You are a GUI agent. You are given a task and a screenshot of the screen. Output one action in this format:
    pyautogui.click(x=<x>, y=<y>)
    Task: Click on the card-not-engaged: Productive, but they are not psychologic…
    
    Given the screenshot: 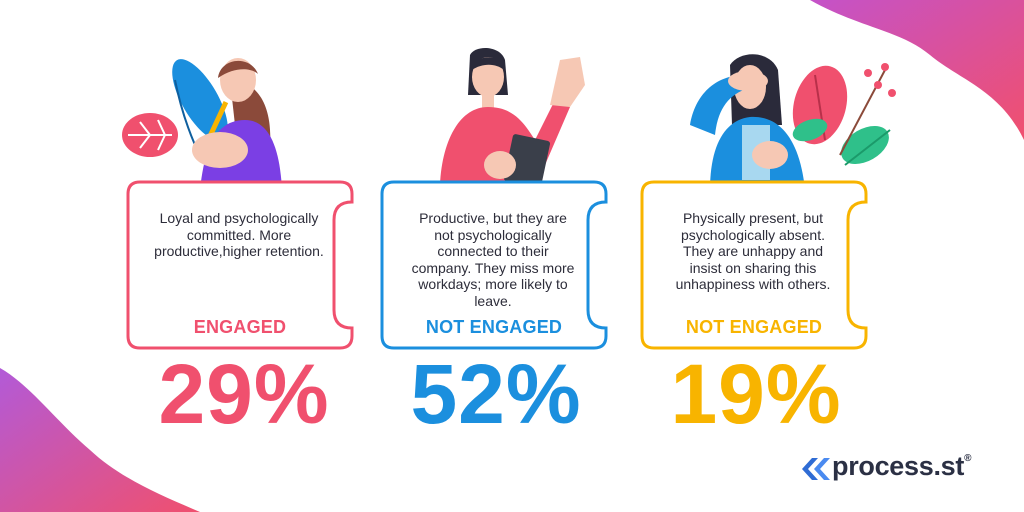 What is the action you would take?
    pyautogui.click(x=494, y=265)
    